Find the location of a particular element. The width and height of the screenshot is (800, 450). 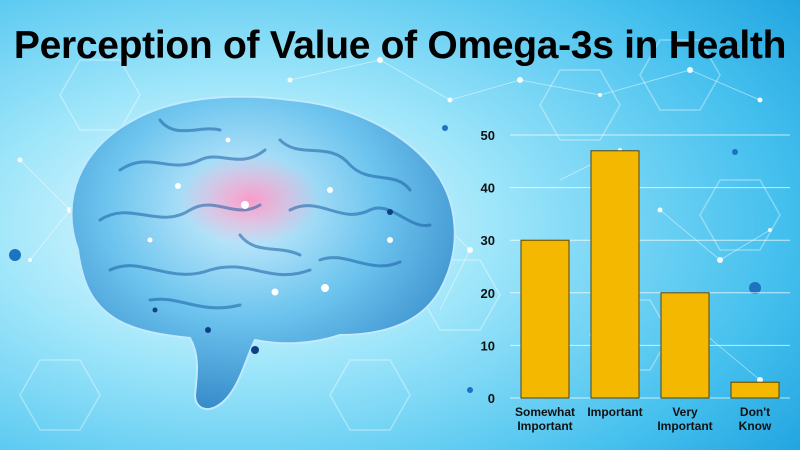

y-tick-label: 0 is located at coordinates (491, 398).